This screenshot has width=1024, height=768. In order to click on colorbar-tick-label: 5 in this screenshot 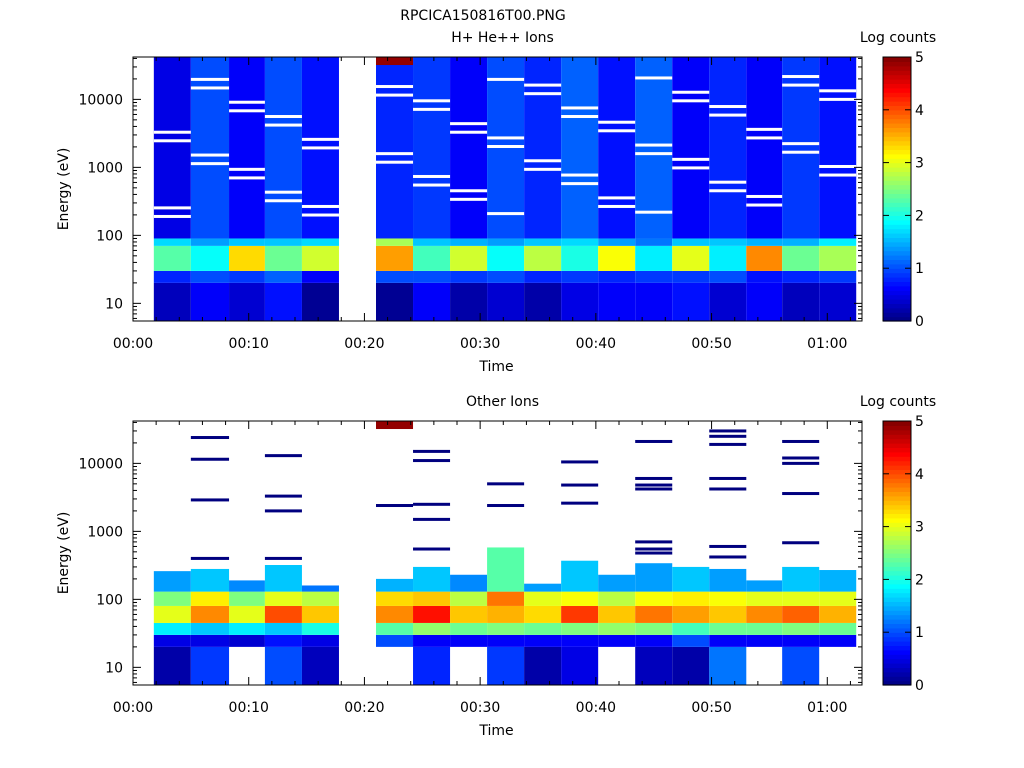, I will do `click(919, 58)`.